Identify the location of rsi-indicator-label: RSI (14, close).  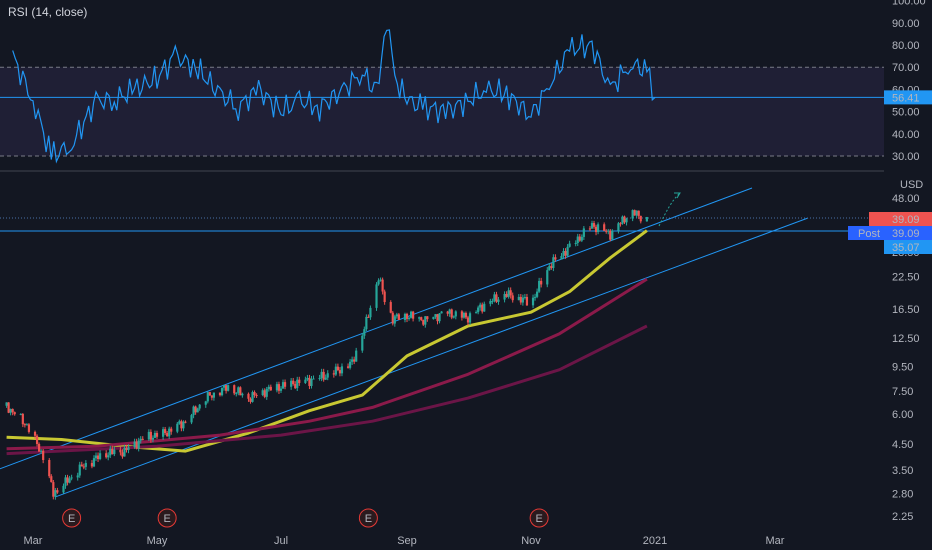
(48, 12).